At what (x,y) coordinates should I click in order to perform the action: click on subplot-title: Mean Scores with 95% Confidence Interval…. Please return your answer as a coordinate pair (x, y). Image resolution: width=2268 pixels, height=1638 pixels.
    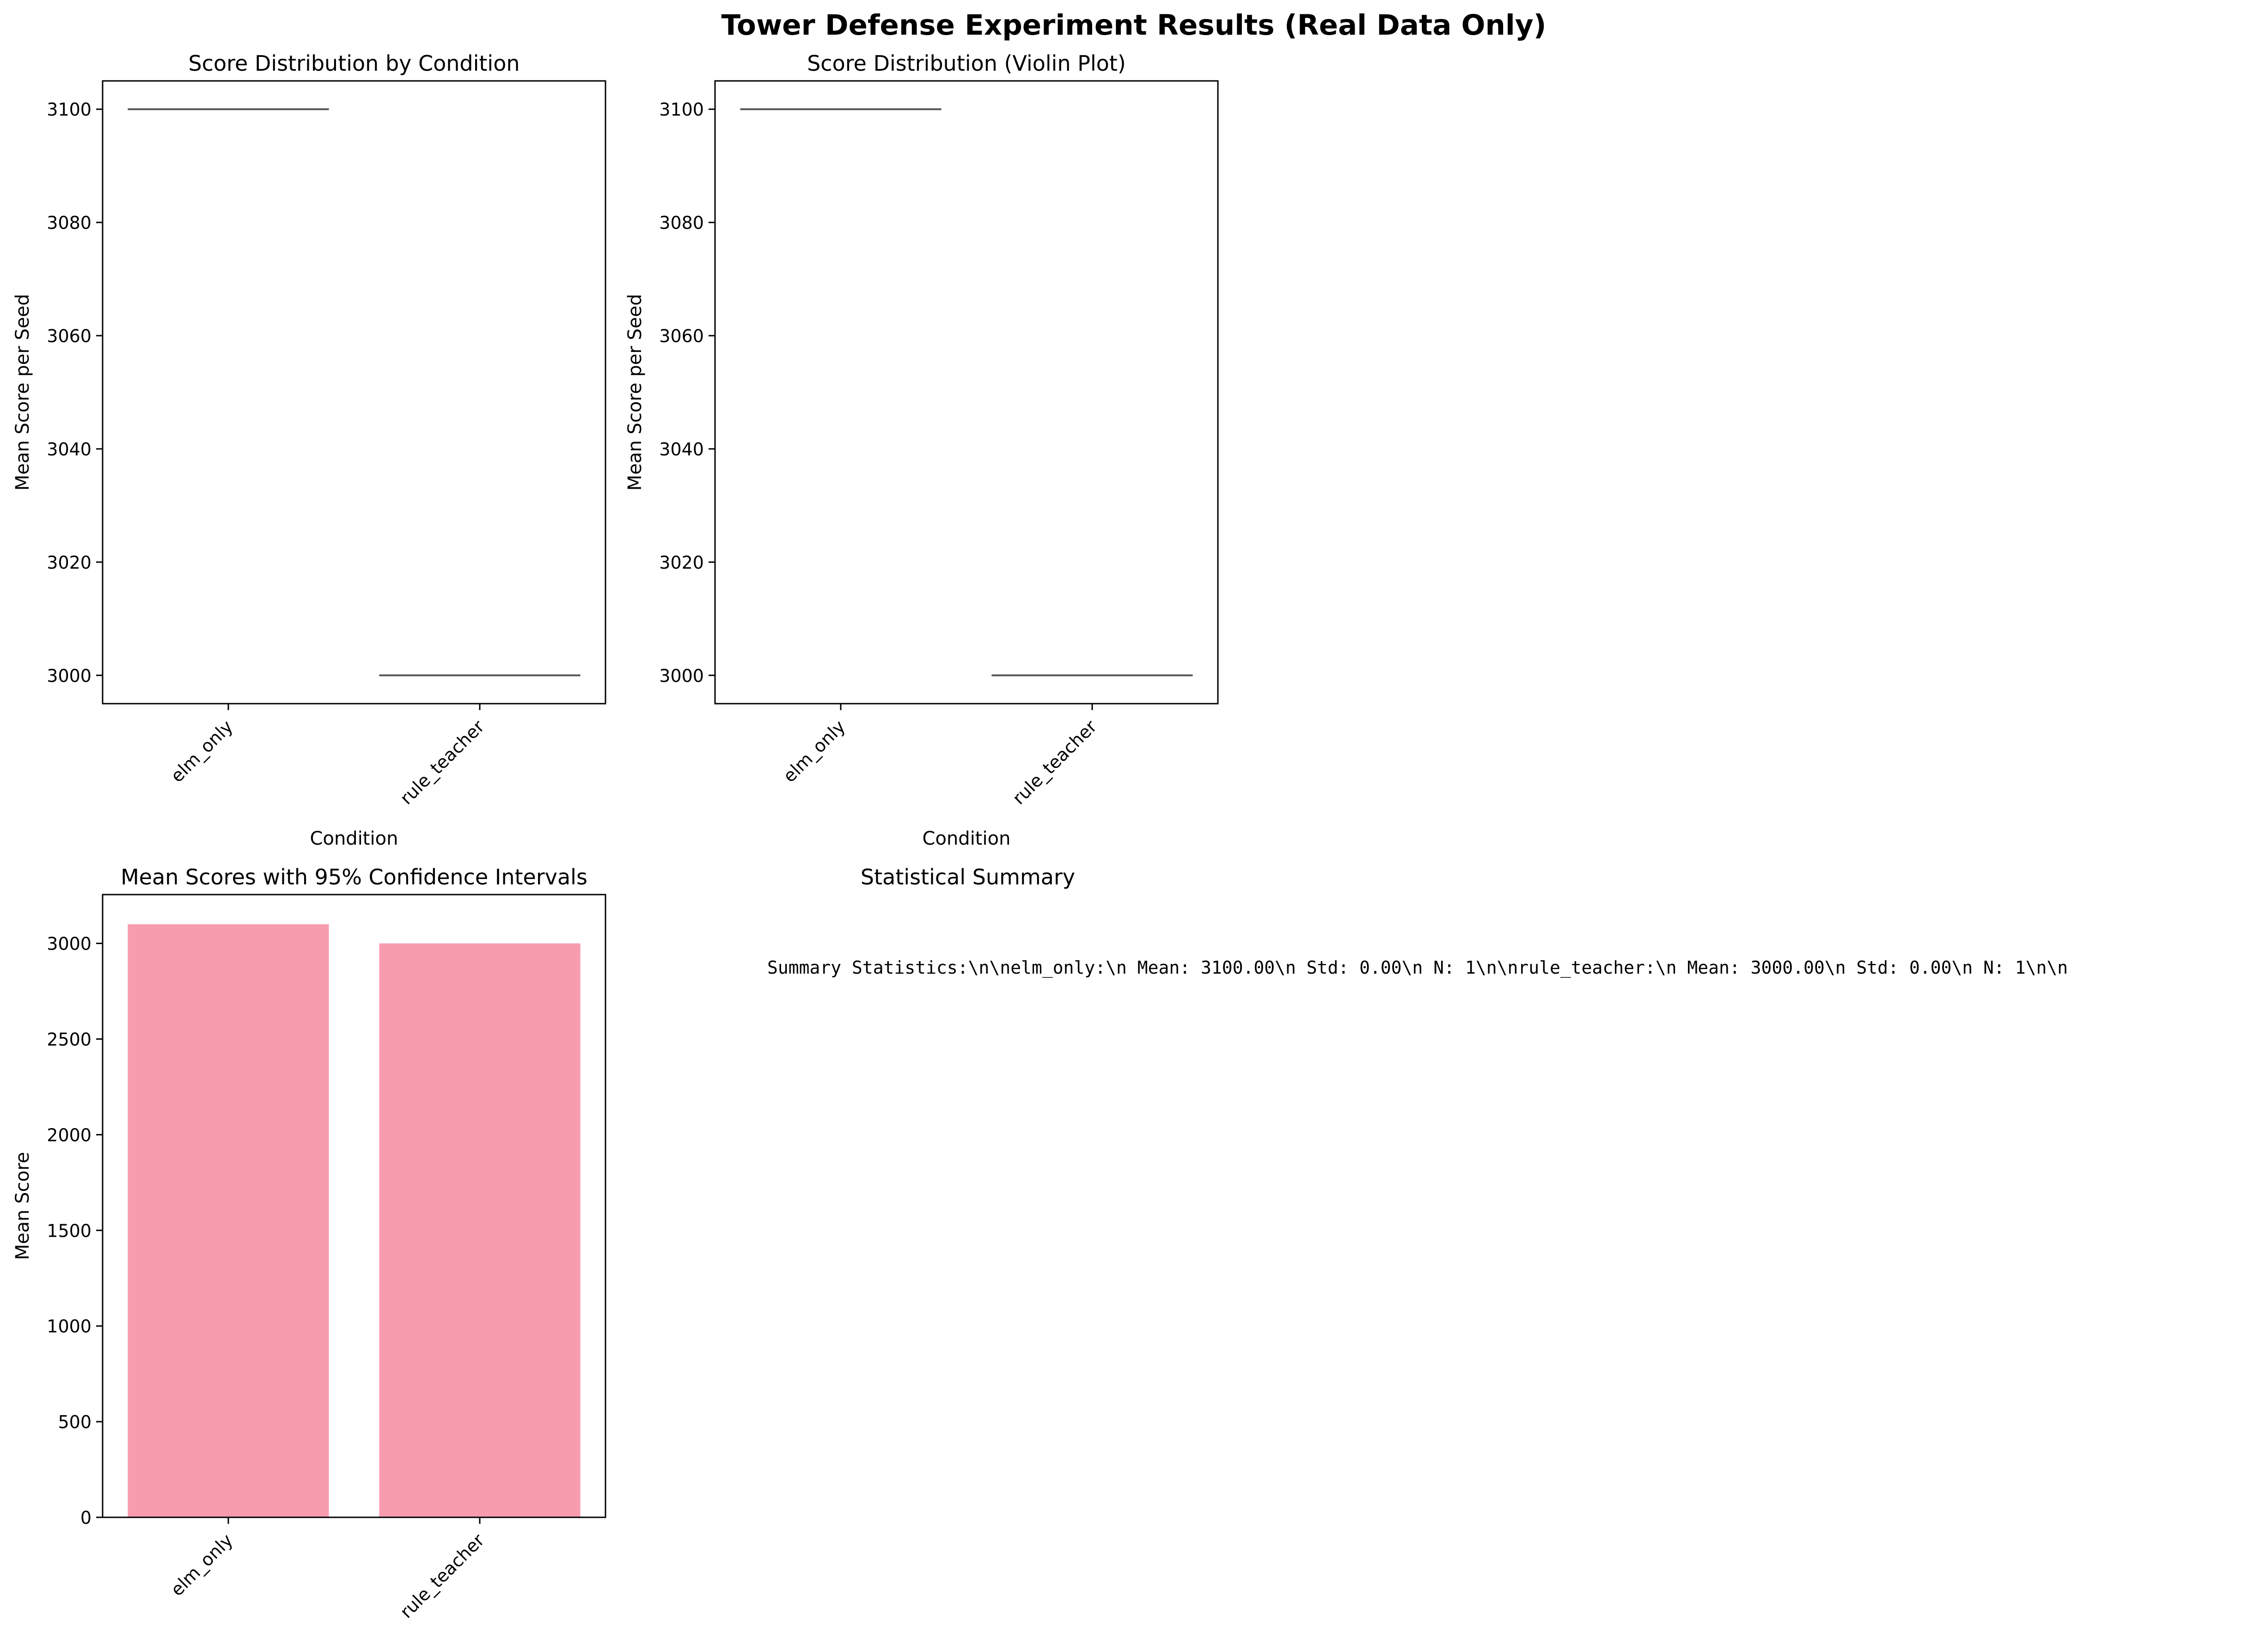
    Looking at the image, I should click on (354, 877).